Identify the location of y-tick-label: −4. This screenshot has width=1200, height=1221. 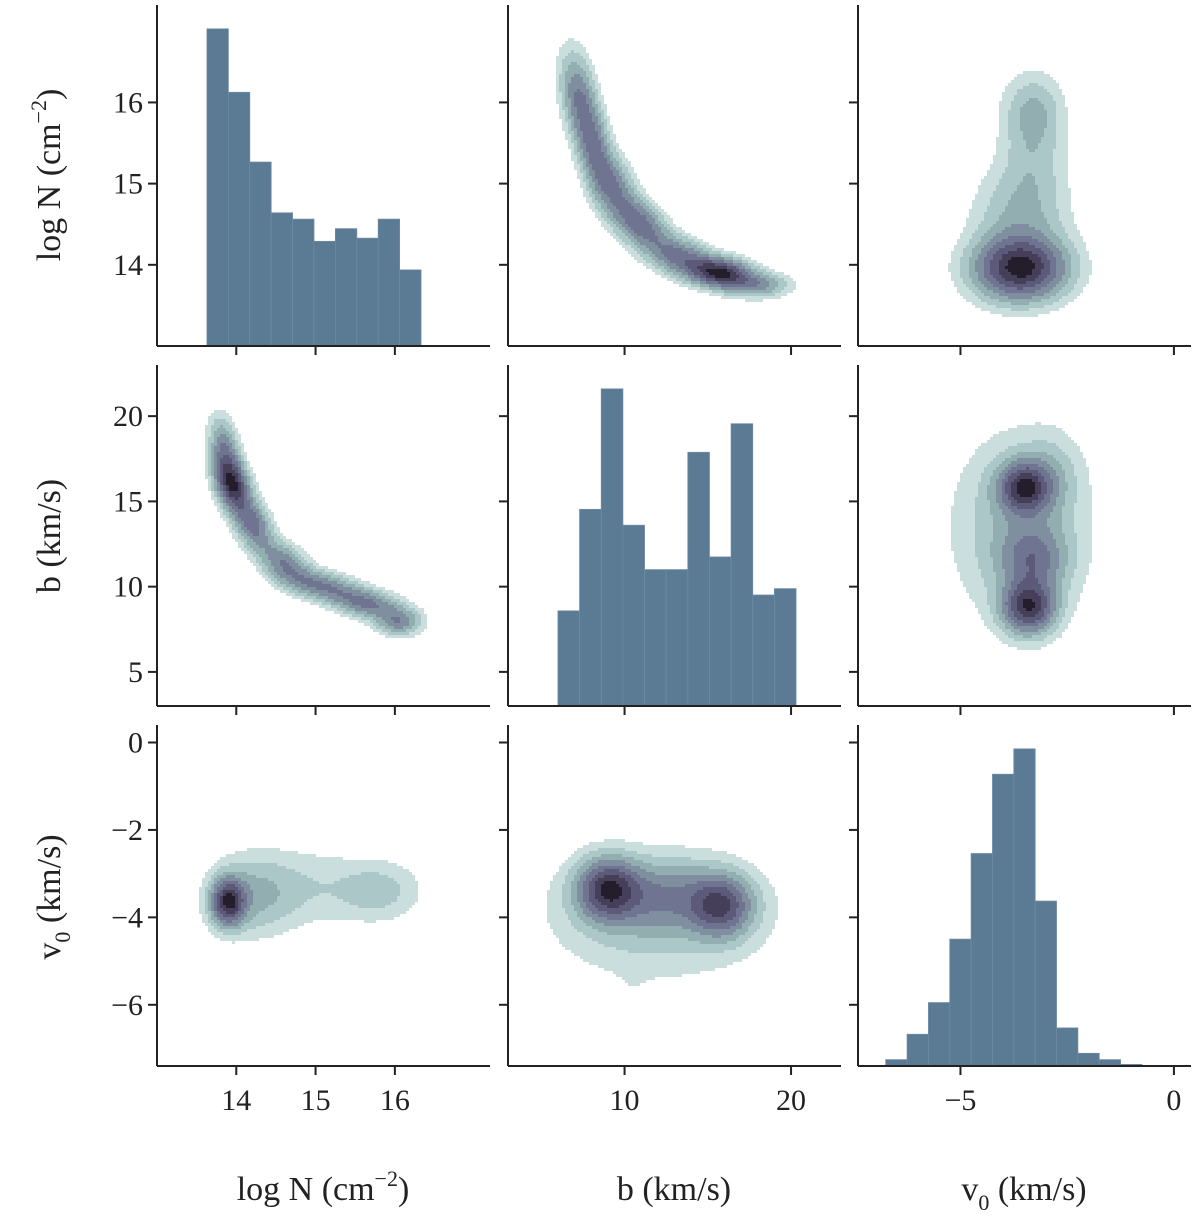
(127, 917).